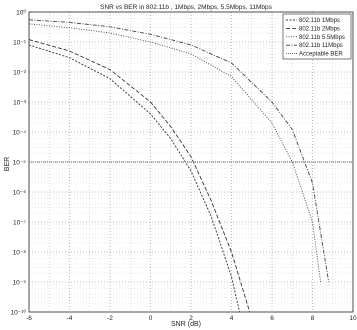 This screenshot has height=330, width=357. Describe the element at coordinates (20, 43) in the screenshot. I see `y-tick-label: 10⁻¹` at that location.